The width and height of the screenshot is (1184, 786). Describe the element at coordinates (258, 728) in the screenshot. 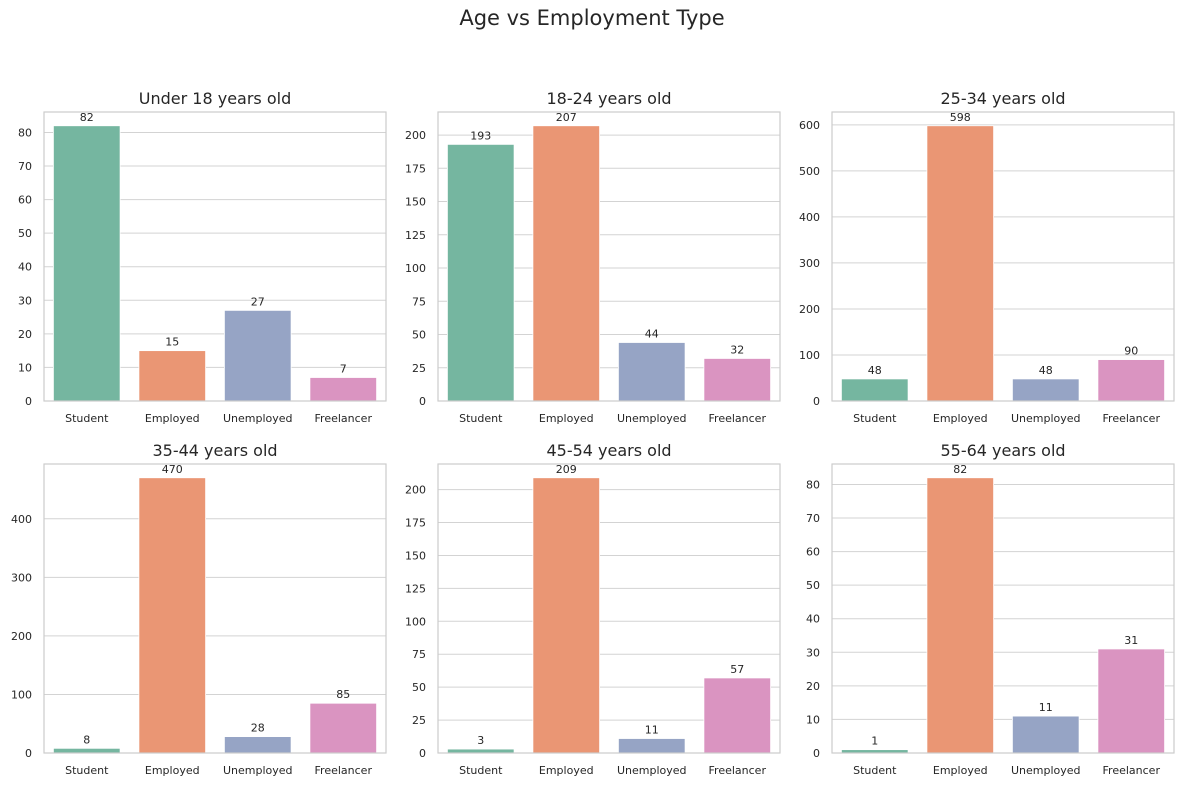

I see `data-label-unemployed: 28` at that location.